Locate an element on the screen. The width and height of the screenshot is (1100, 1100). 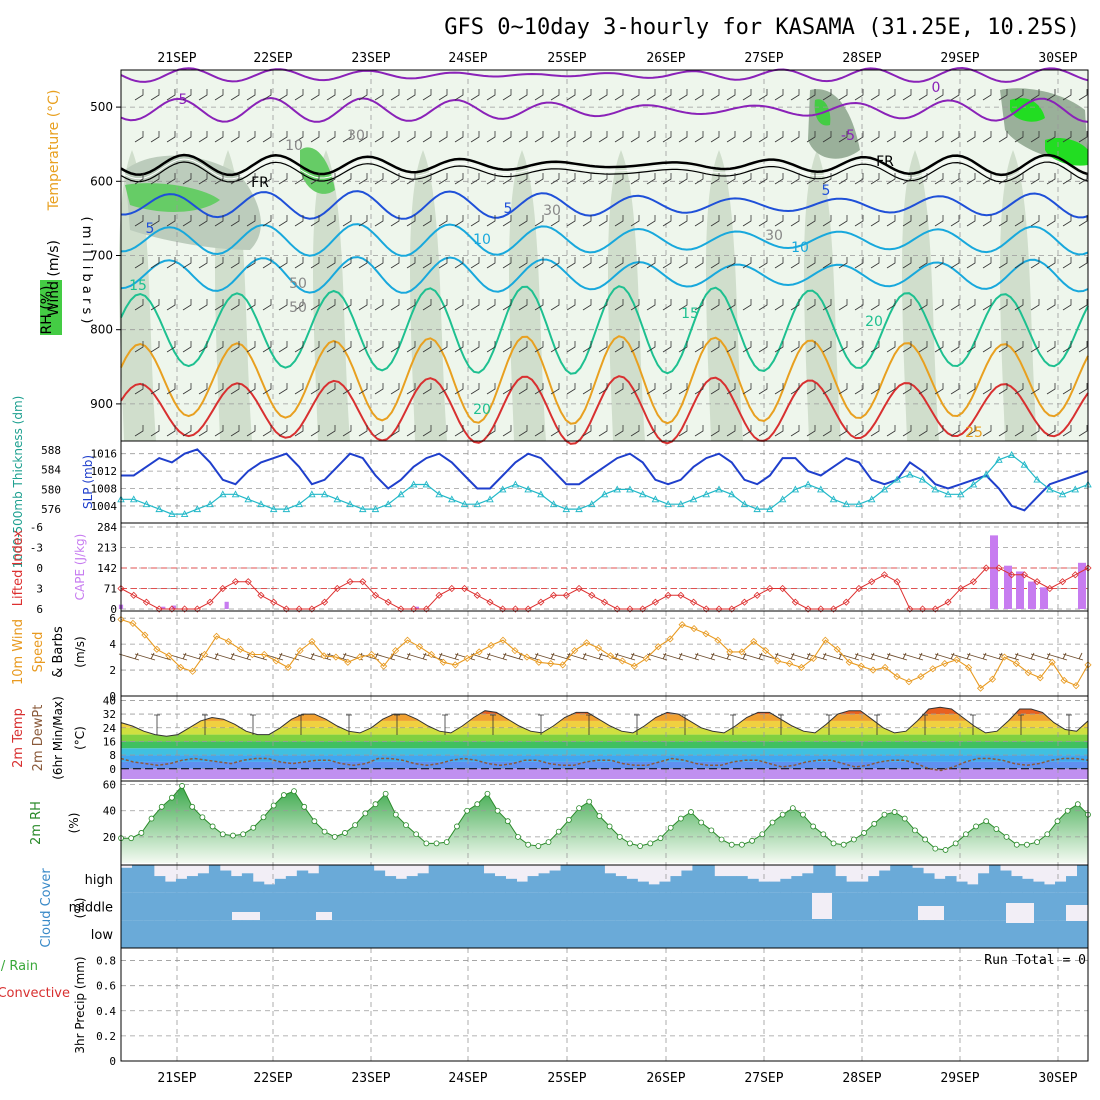
precip-tick-label: 0.6 is located at coordinates (106, 986).